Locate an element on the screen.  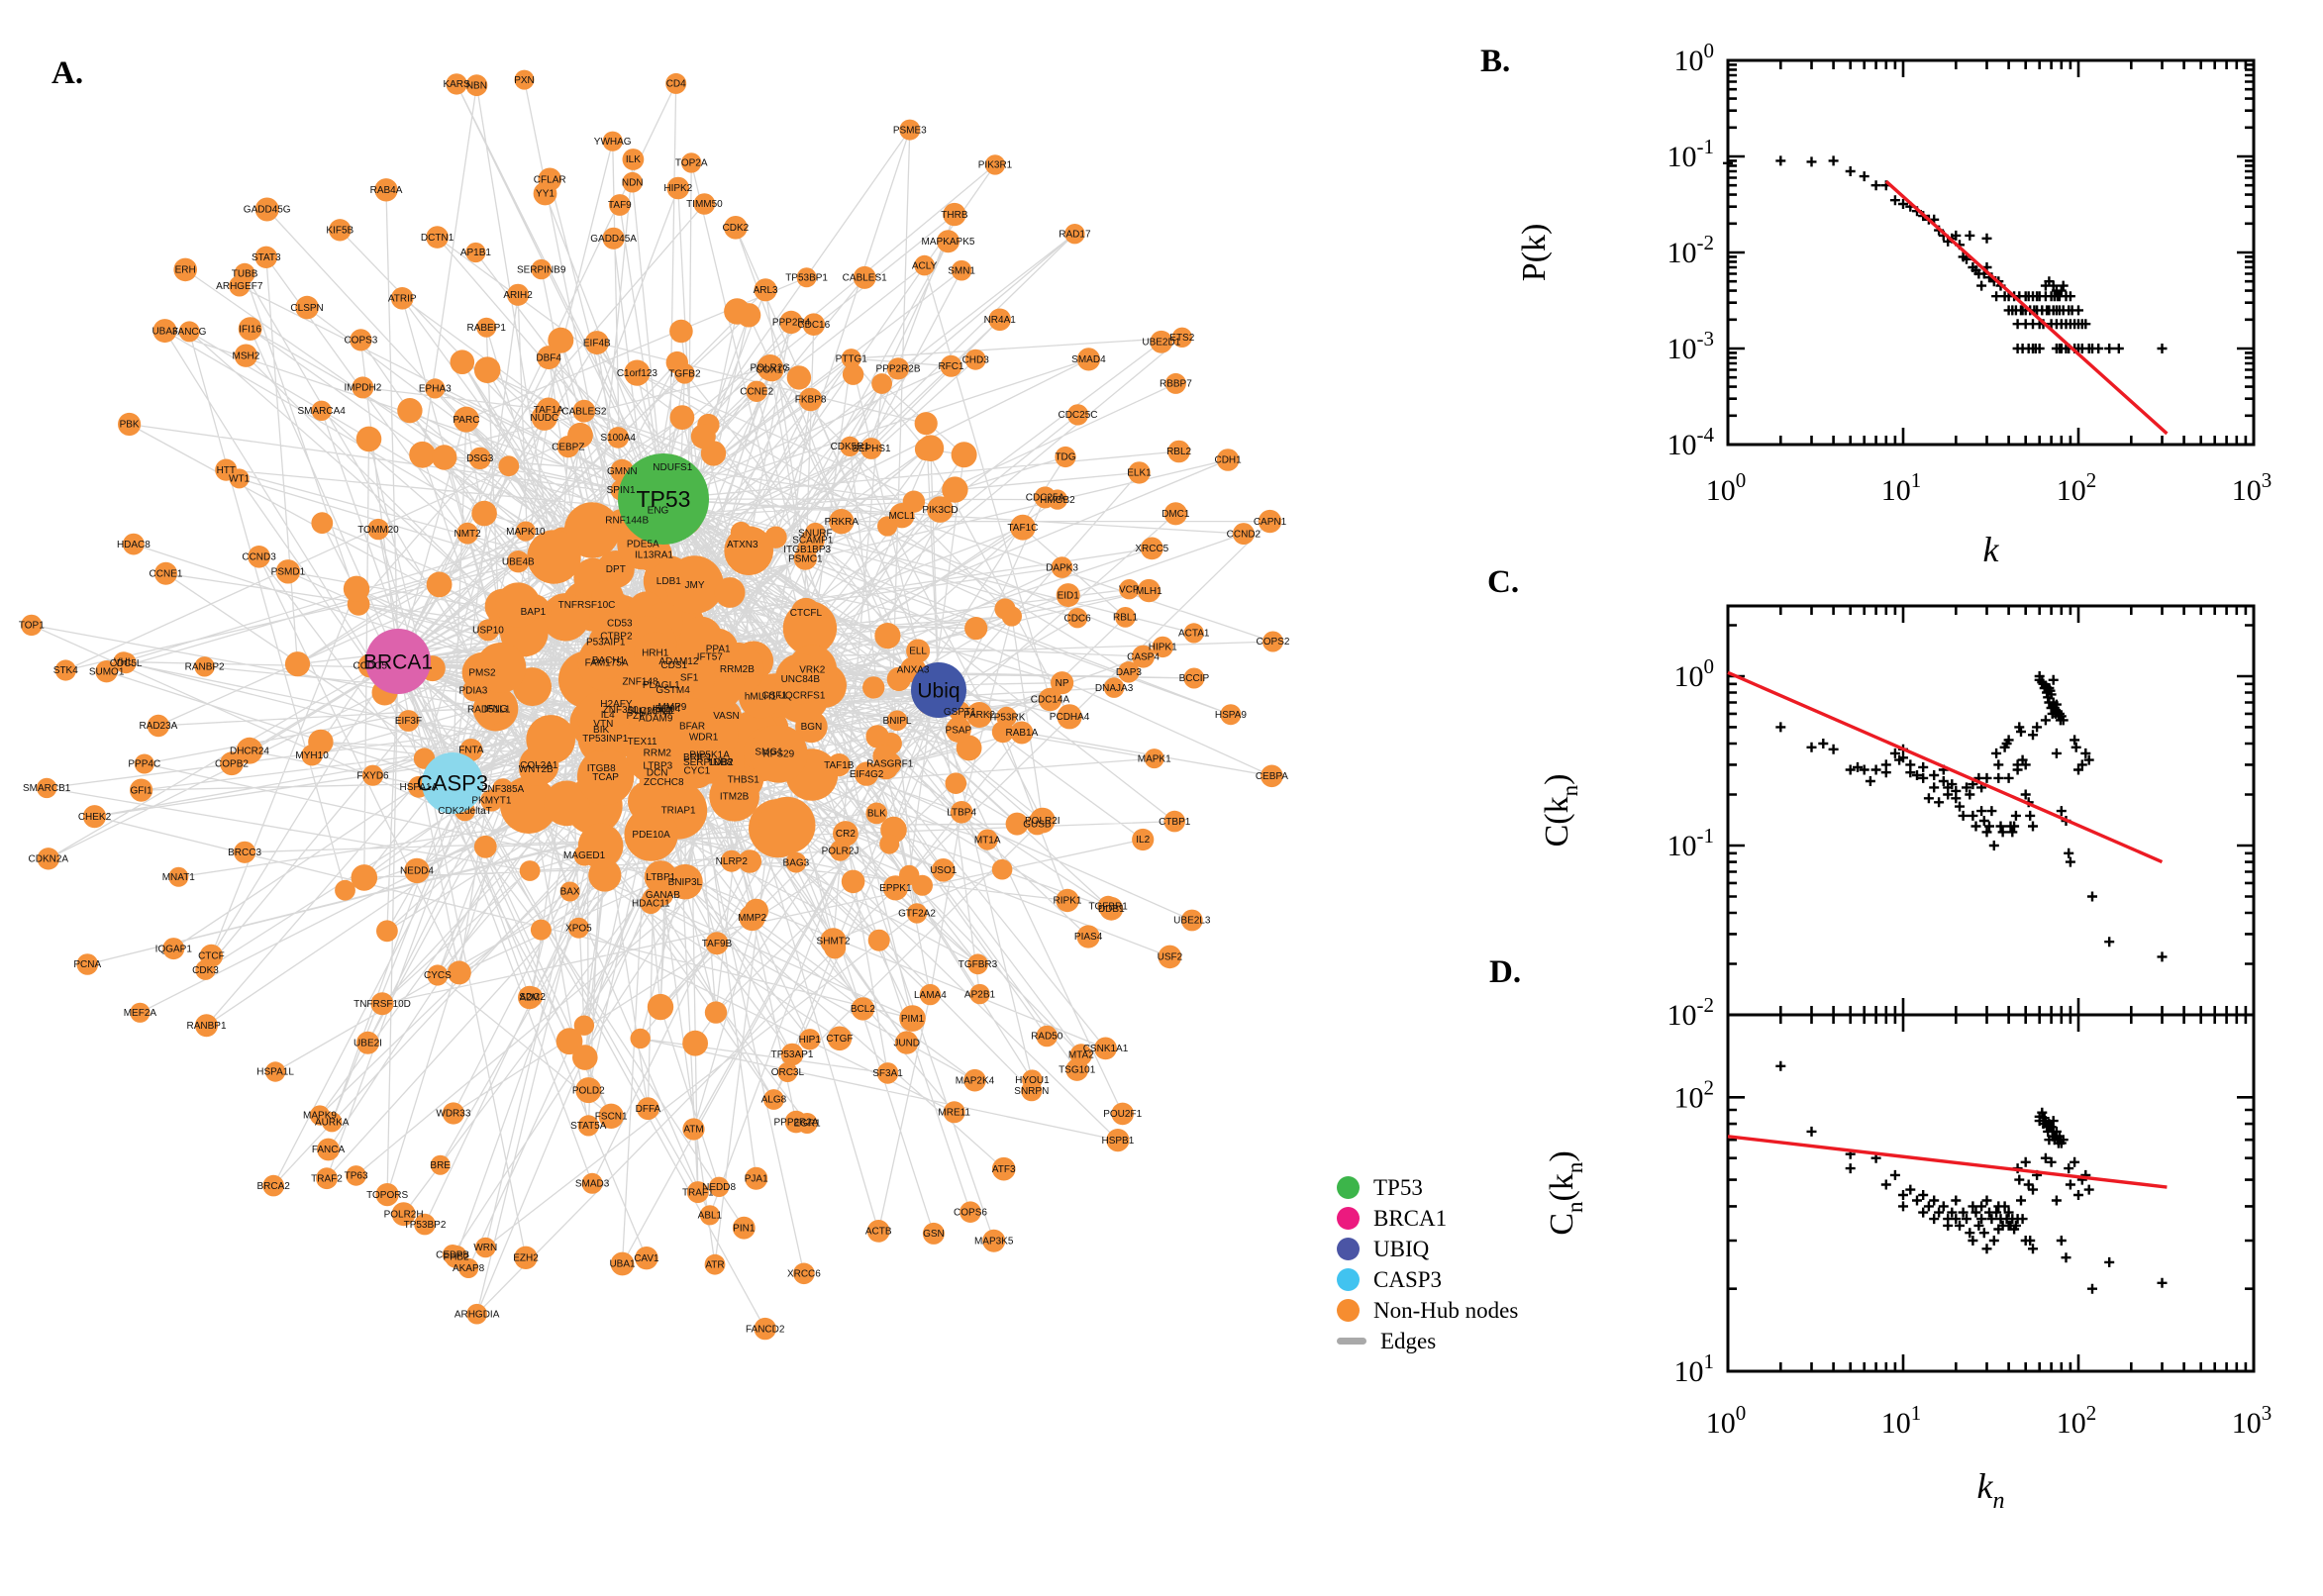
network-node-label: TOMM20 is located at coordinates (378, 530).